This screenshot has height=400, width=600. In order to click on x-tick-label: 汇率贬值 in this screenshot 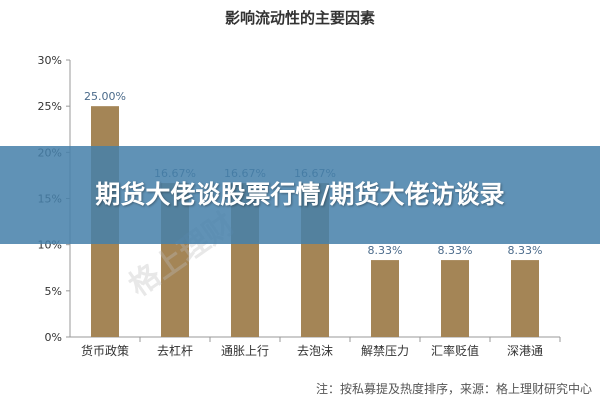, I will do `click(455, 350)`.